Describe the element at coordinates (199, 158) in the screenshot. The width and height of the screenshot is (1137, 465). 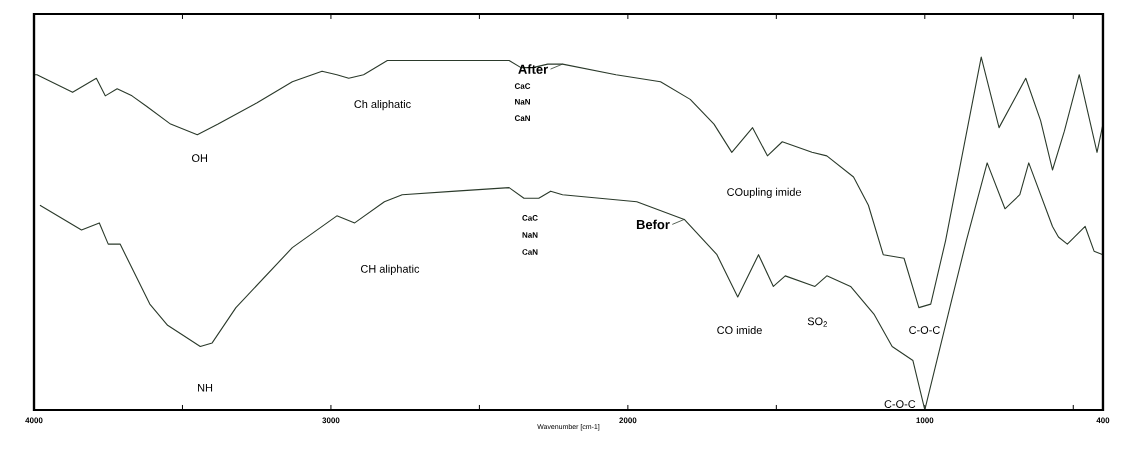
I see `annotation: OH` at that location.